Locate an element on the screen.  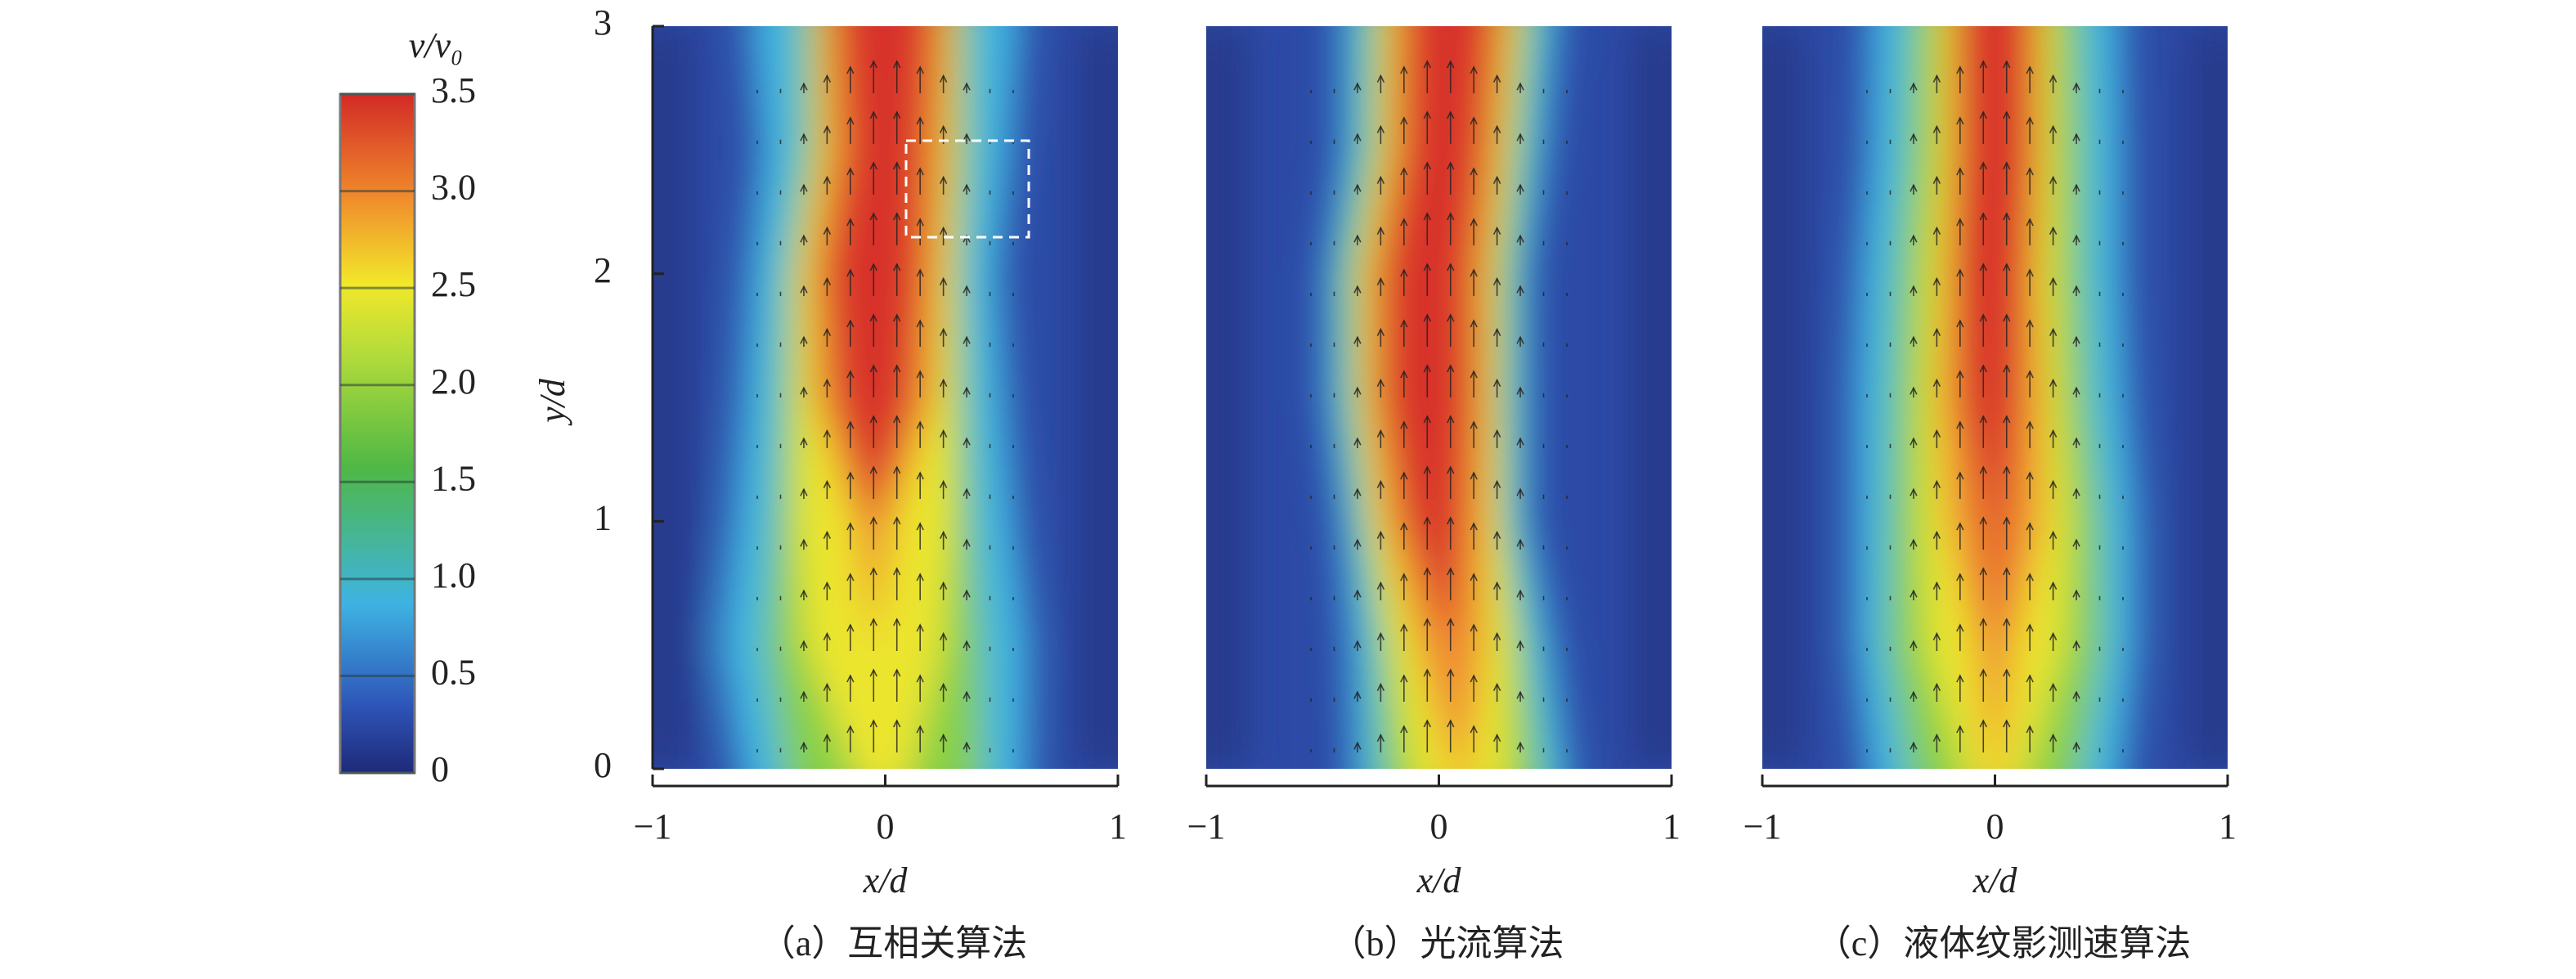
x-tick-label: 0 is located at coordinates (1439, 826).